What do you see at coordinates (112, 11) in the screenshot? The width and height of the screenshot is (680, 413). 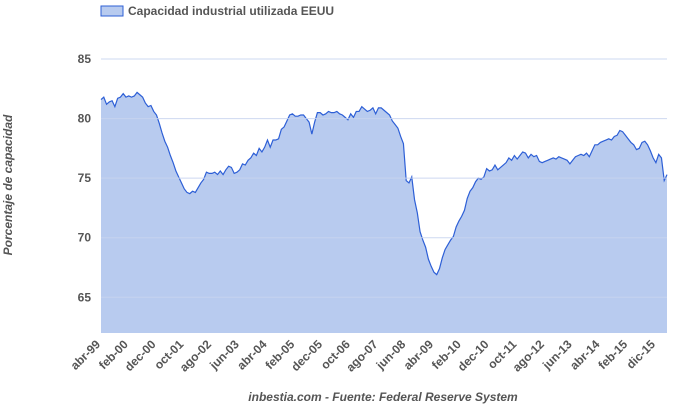 I see `legend-swatch` at bounding box center [112, 11].